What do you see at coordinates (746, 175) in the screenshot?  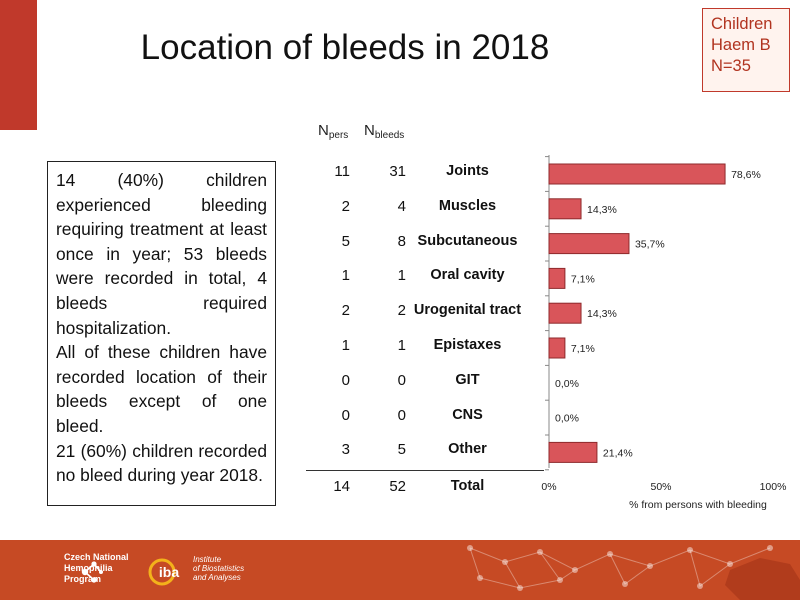 I see `data-label: 78,6%` at bounding box center [746, 175].